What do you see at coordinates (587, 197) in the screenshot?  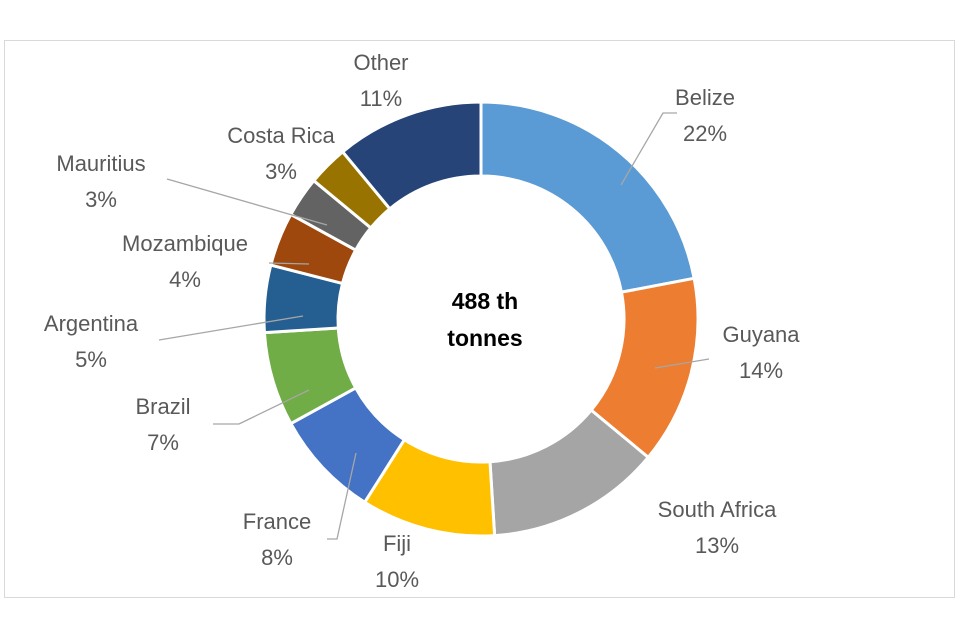 I see `slice-belize` at bounding box center [587, 197].